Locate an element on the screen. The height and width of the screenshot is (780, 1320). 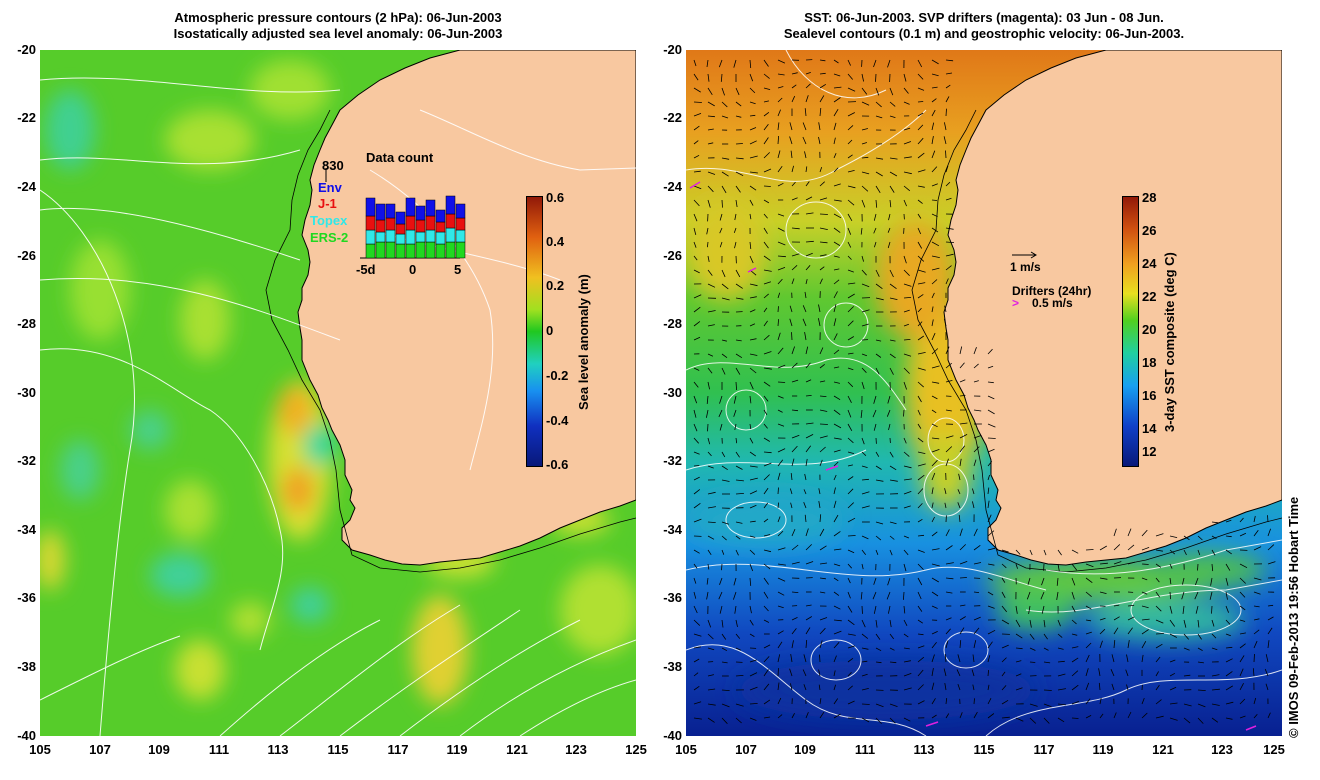
right-lon-tick: 105 is located at coordinates (686, 749).